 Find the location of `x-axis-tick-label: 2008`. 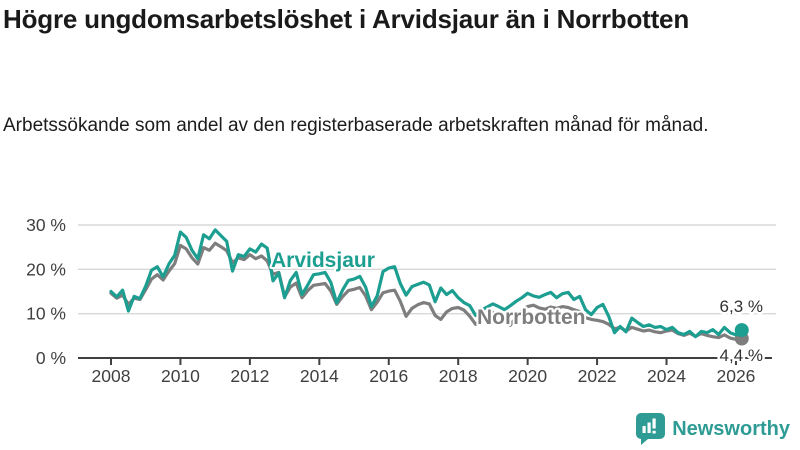

x-axis-tick-label: 2008 is located at coordinates (111, 376).